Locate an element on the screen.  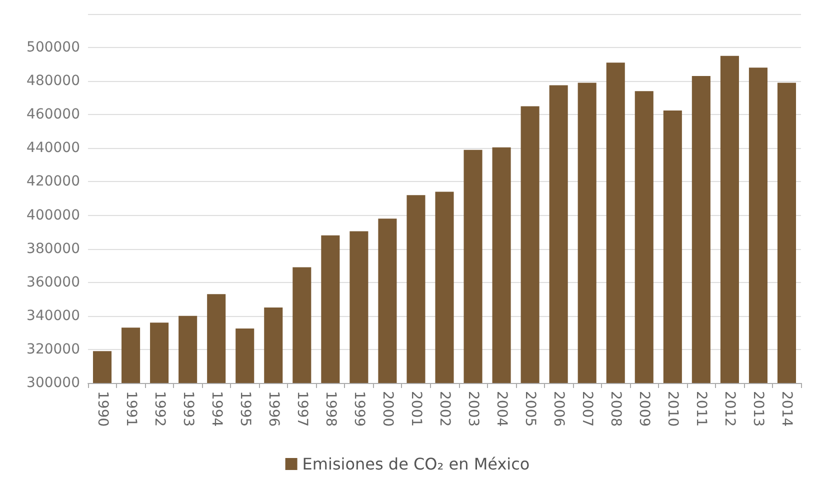
y-tick-label: 320000 is located at coordinates (53, 349).